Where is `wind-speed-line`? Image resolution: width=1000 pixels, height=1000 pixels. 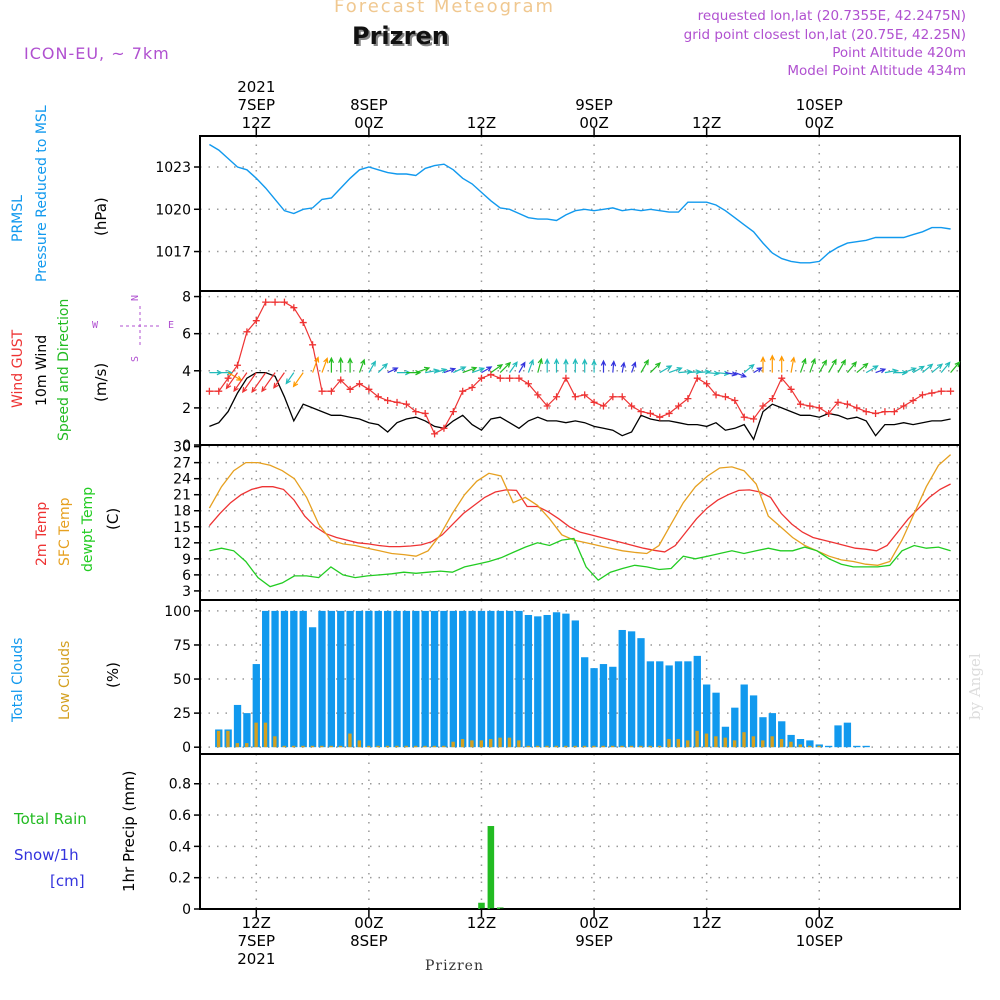
wind-speed-line is located at coordinates (580, 406).